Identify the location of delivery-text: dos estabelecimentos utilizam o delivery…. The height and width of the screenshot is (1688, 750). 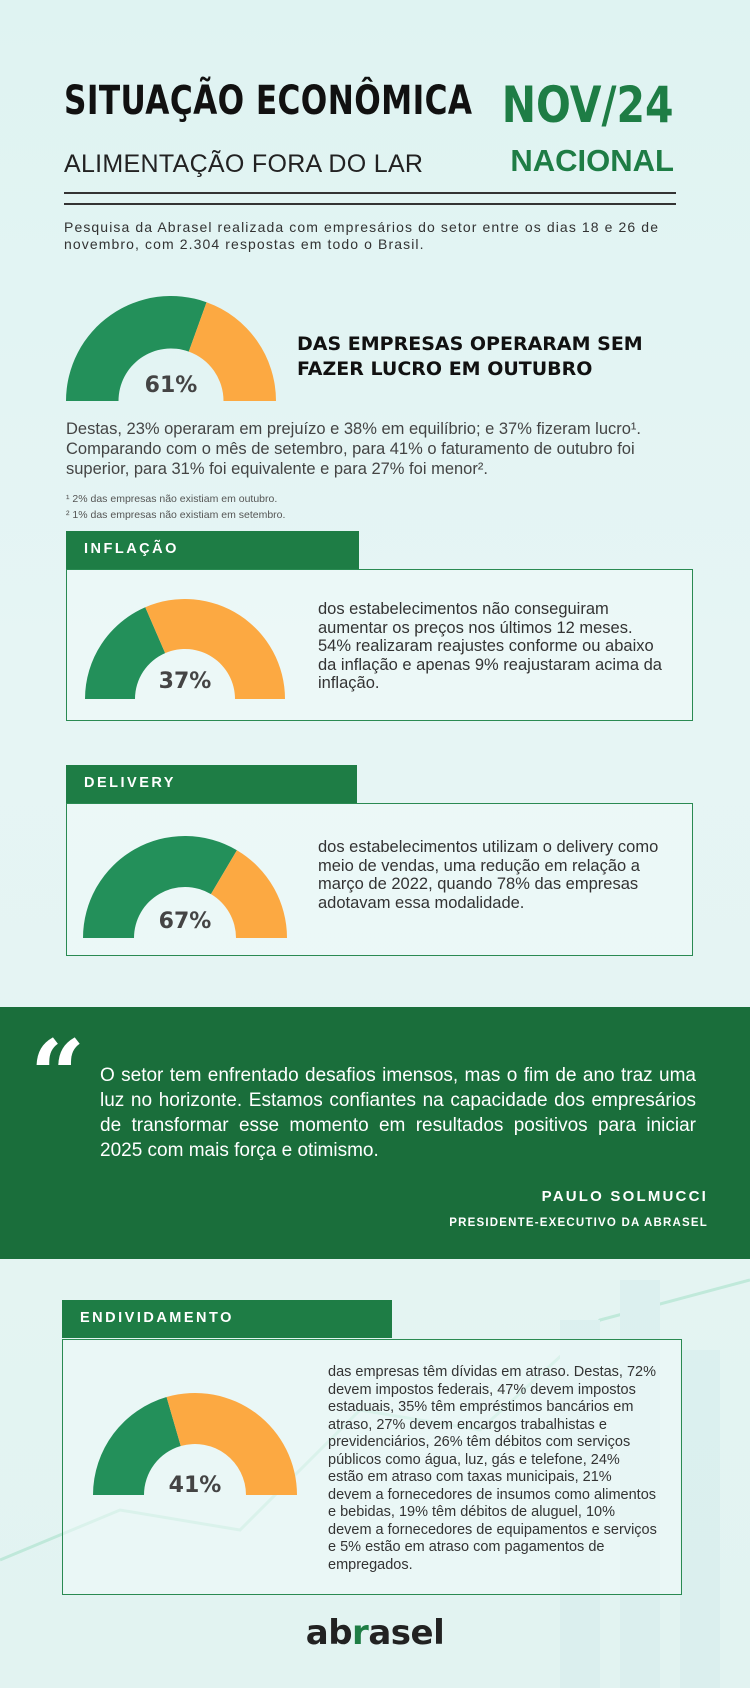
(488, 875).